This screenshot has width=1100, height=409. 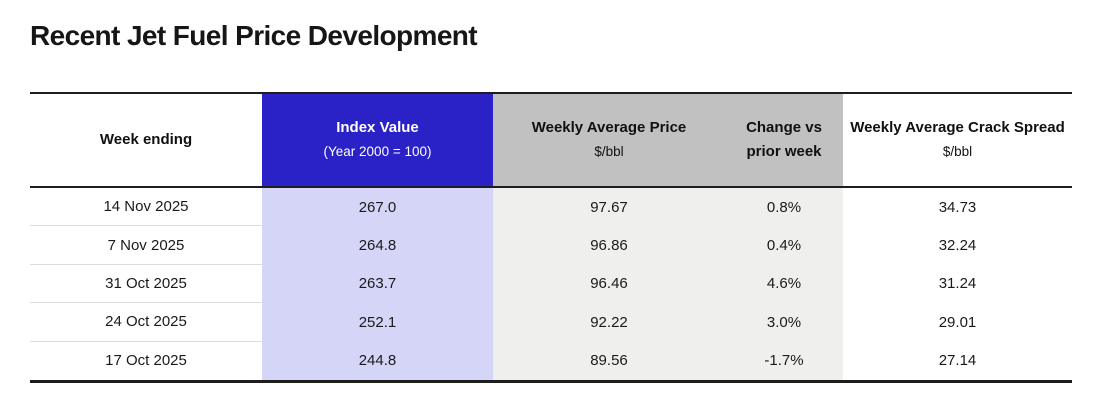 What do you see at coordinates (784, 245) in the screenshot?
I see `cell-change: 0.4%` at bounding box center [784, 245].